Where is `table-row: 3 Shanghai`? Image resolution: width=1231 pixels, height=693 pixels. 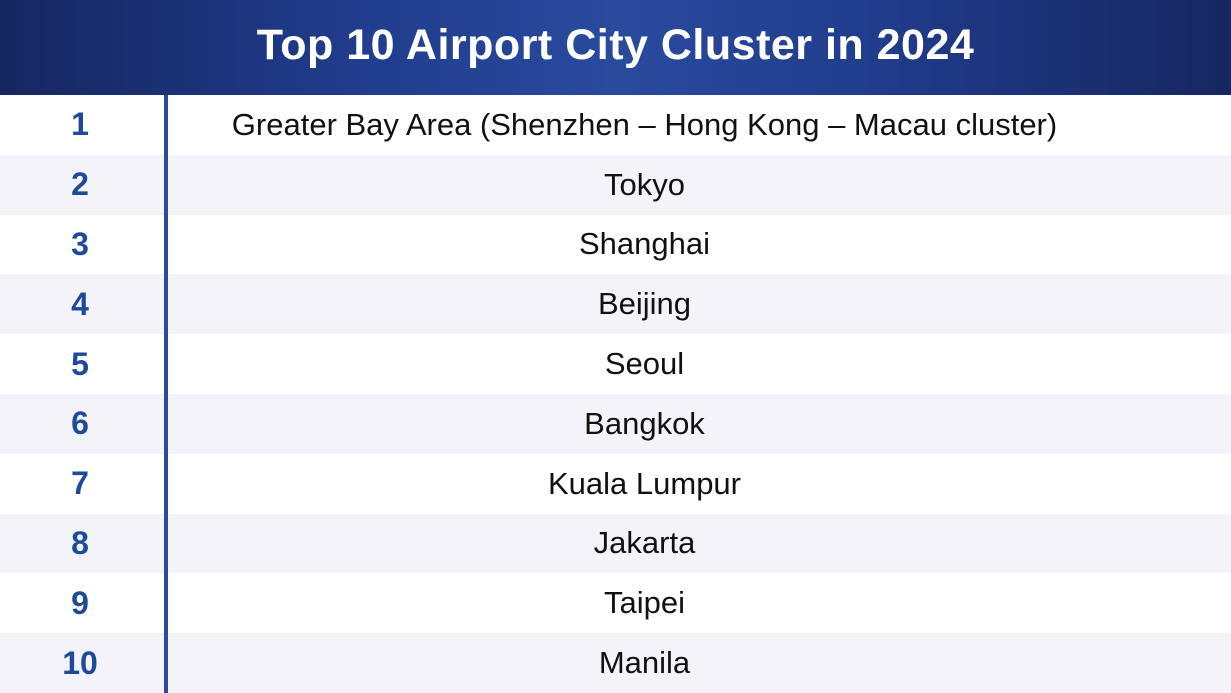 table-row: 3 Shanghai is located at coordinates (615, 244).